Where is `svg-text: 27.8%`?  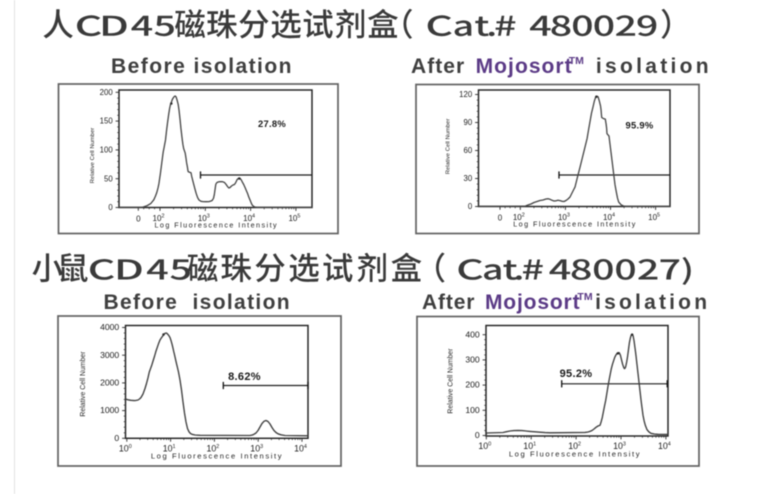 svg-text: 27.8% is located at coordinates (272, 123).